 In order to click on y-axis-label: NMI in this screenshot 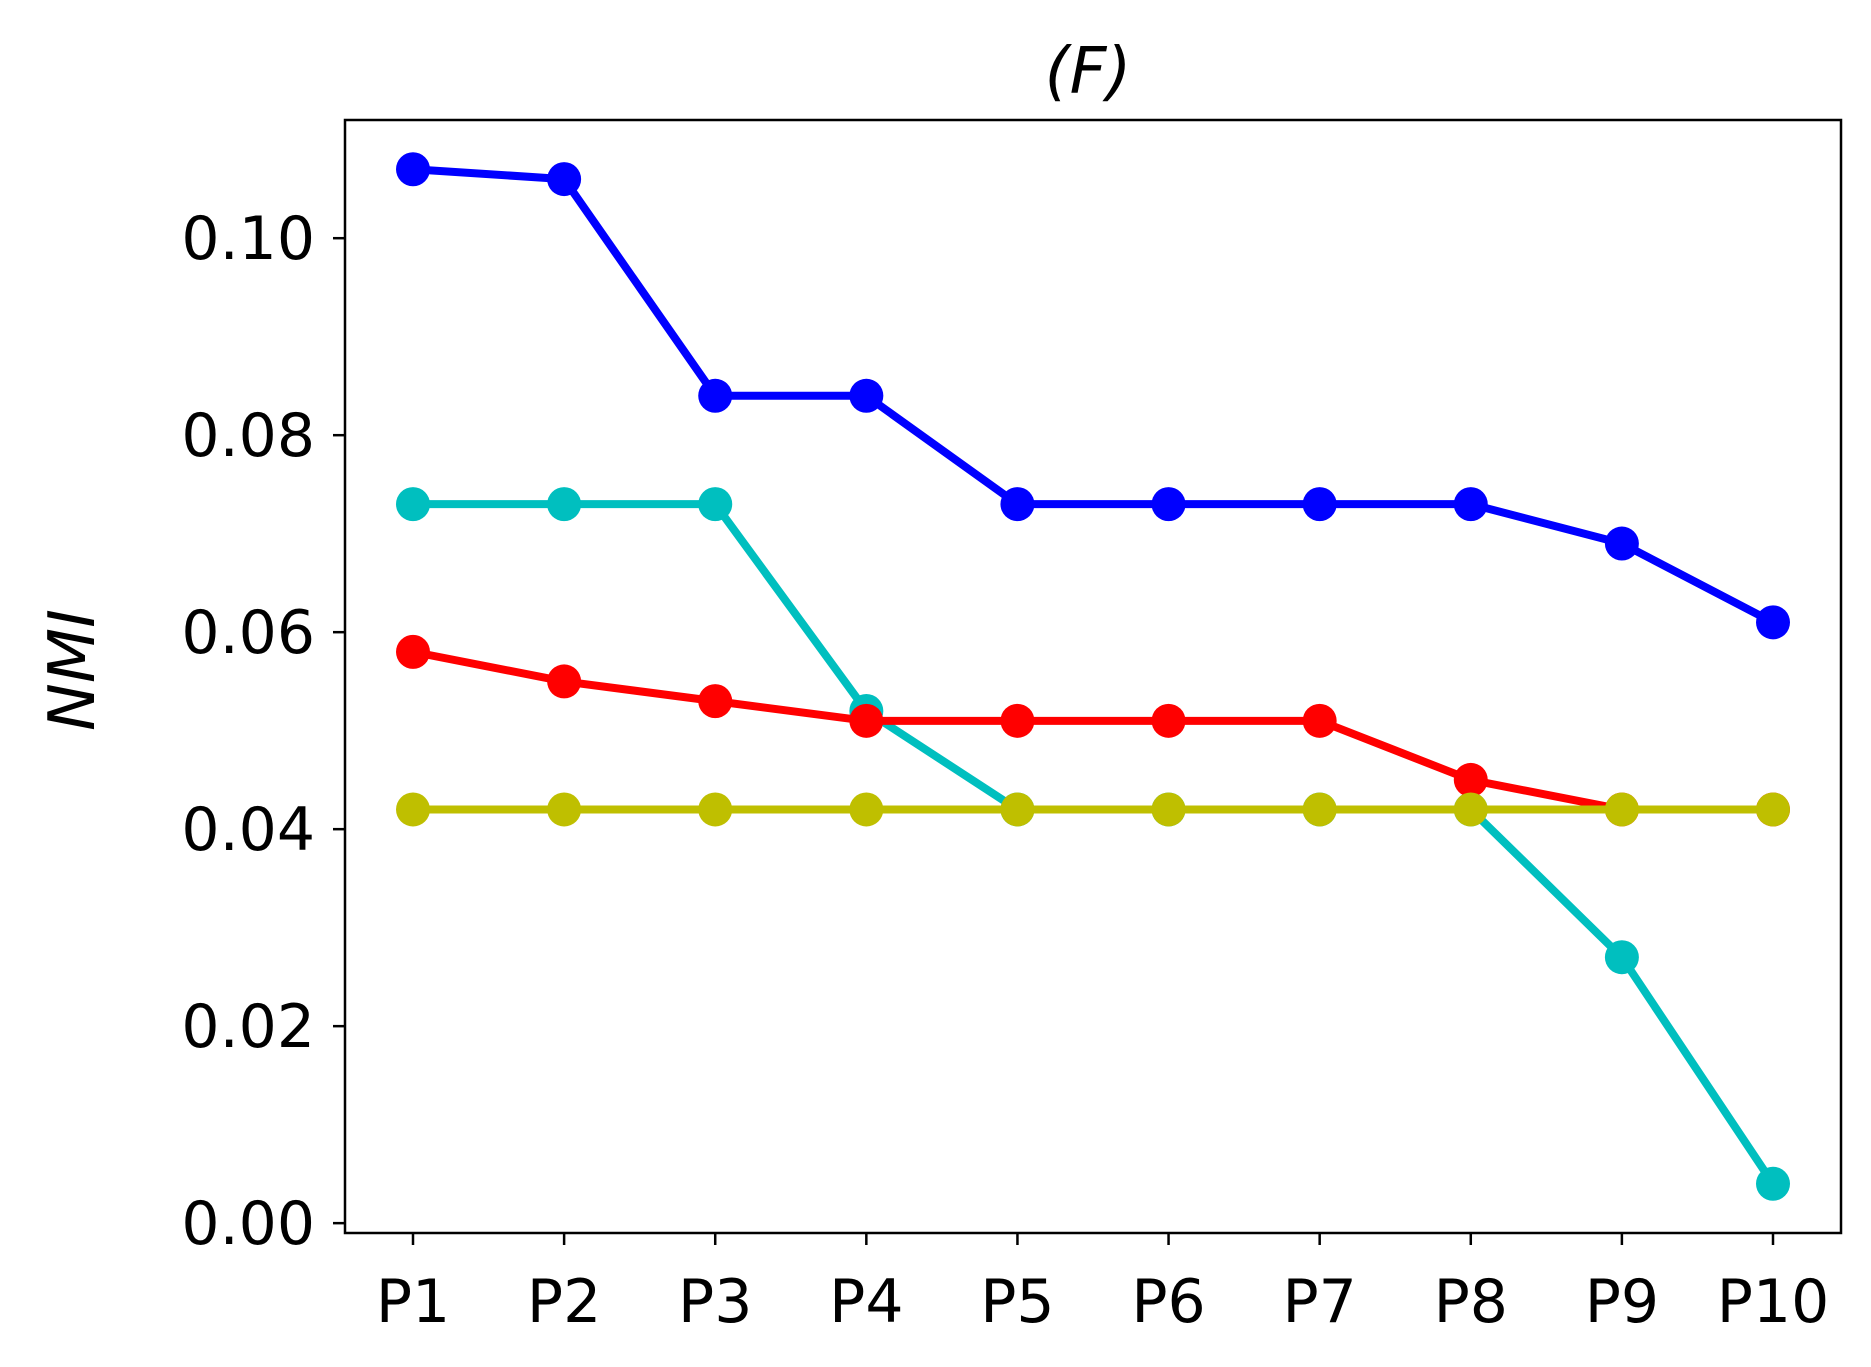, I will do `click(73, 670)`.